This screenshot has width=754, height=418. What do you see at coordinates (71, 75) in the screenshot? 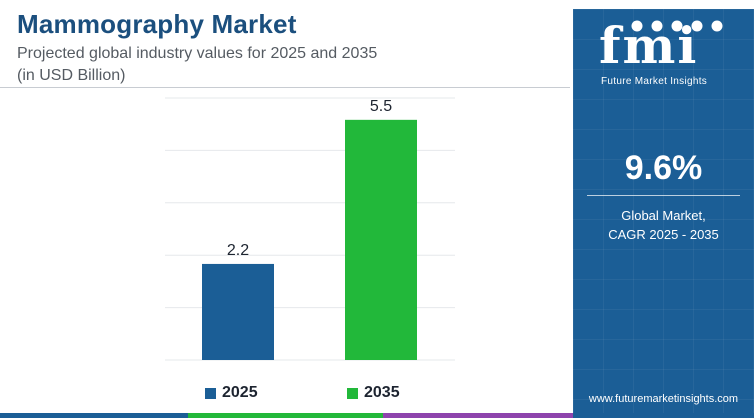
I see `subtitle-line-2: (in USD Billion)` at bounding box center [71, 75].